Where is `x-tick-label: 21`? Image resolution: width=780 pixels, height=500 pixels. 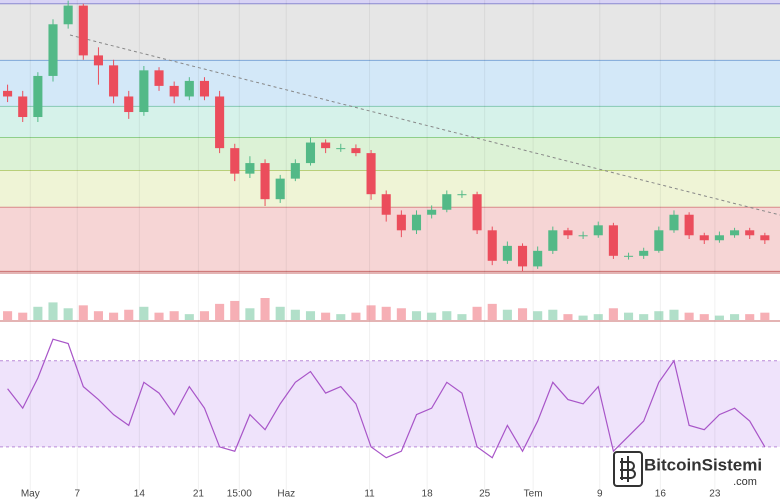 x-tick-label: 21 is located at coordinates (199, 494).